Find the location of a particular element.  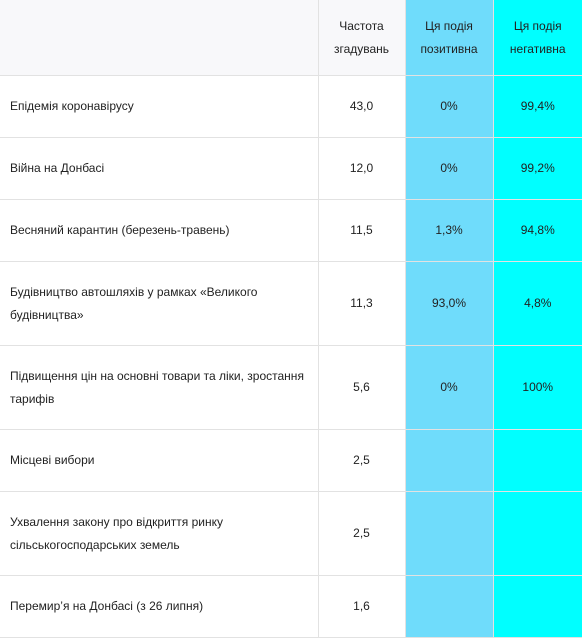

frequency-cell: 11,3 is located at coordinates (361, 303).